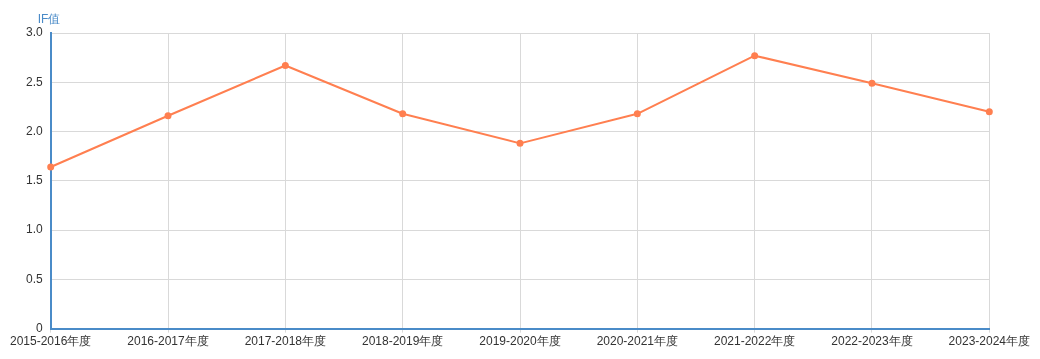 This screenshot has height=359, width=1040. I want to click on y-tick-label: 2.0, so click(35, 130).